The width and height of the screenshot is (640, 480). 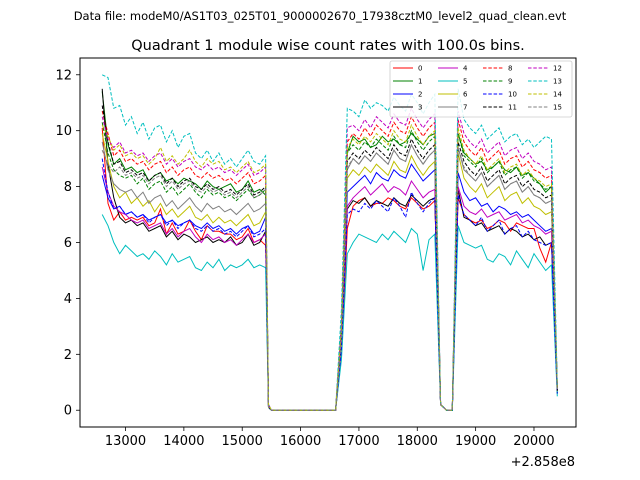 I want to click on legend-label-13: 13, so click(x=557, y=82).